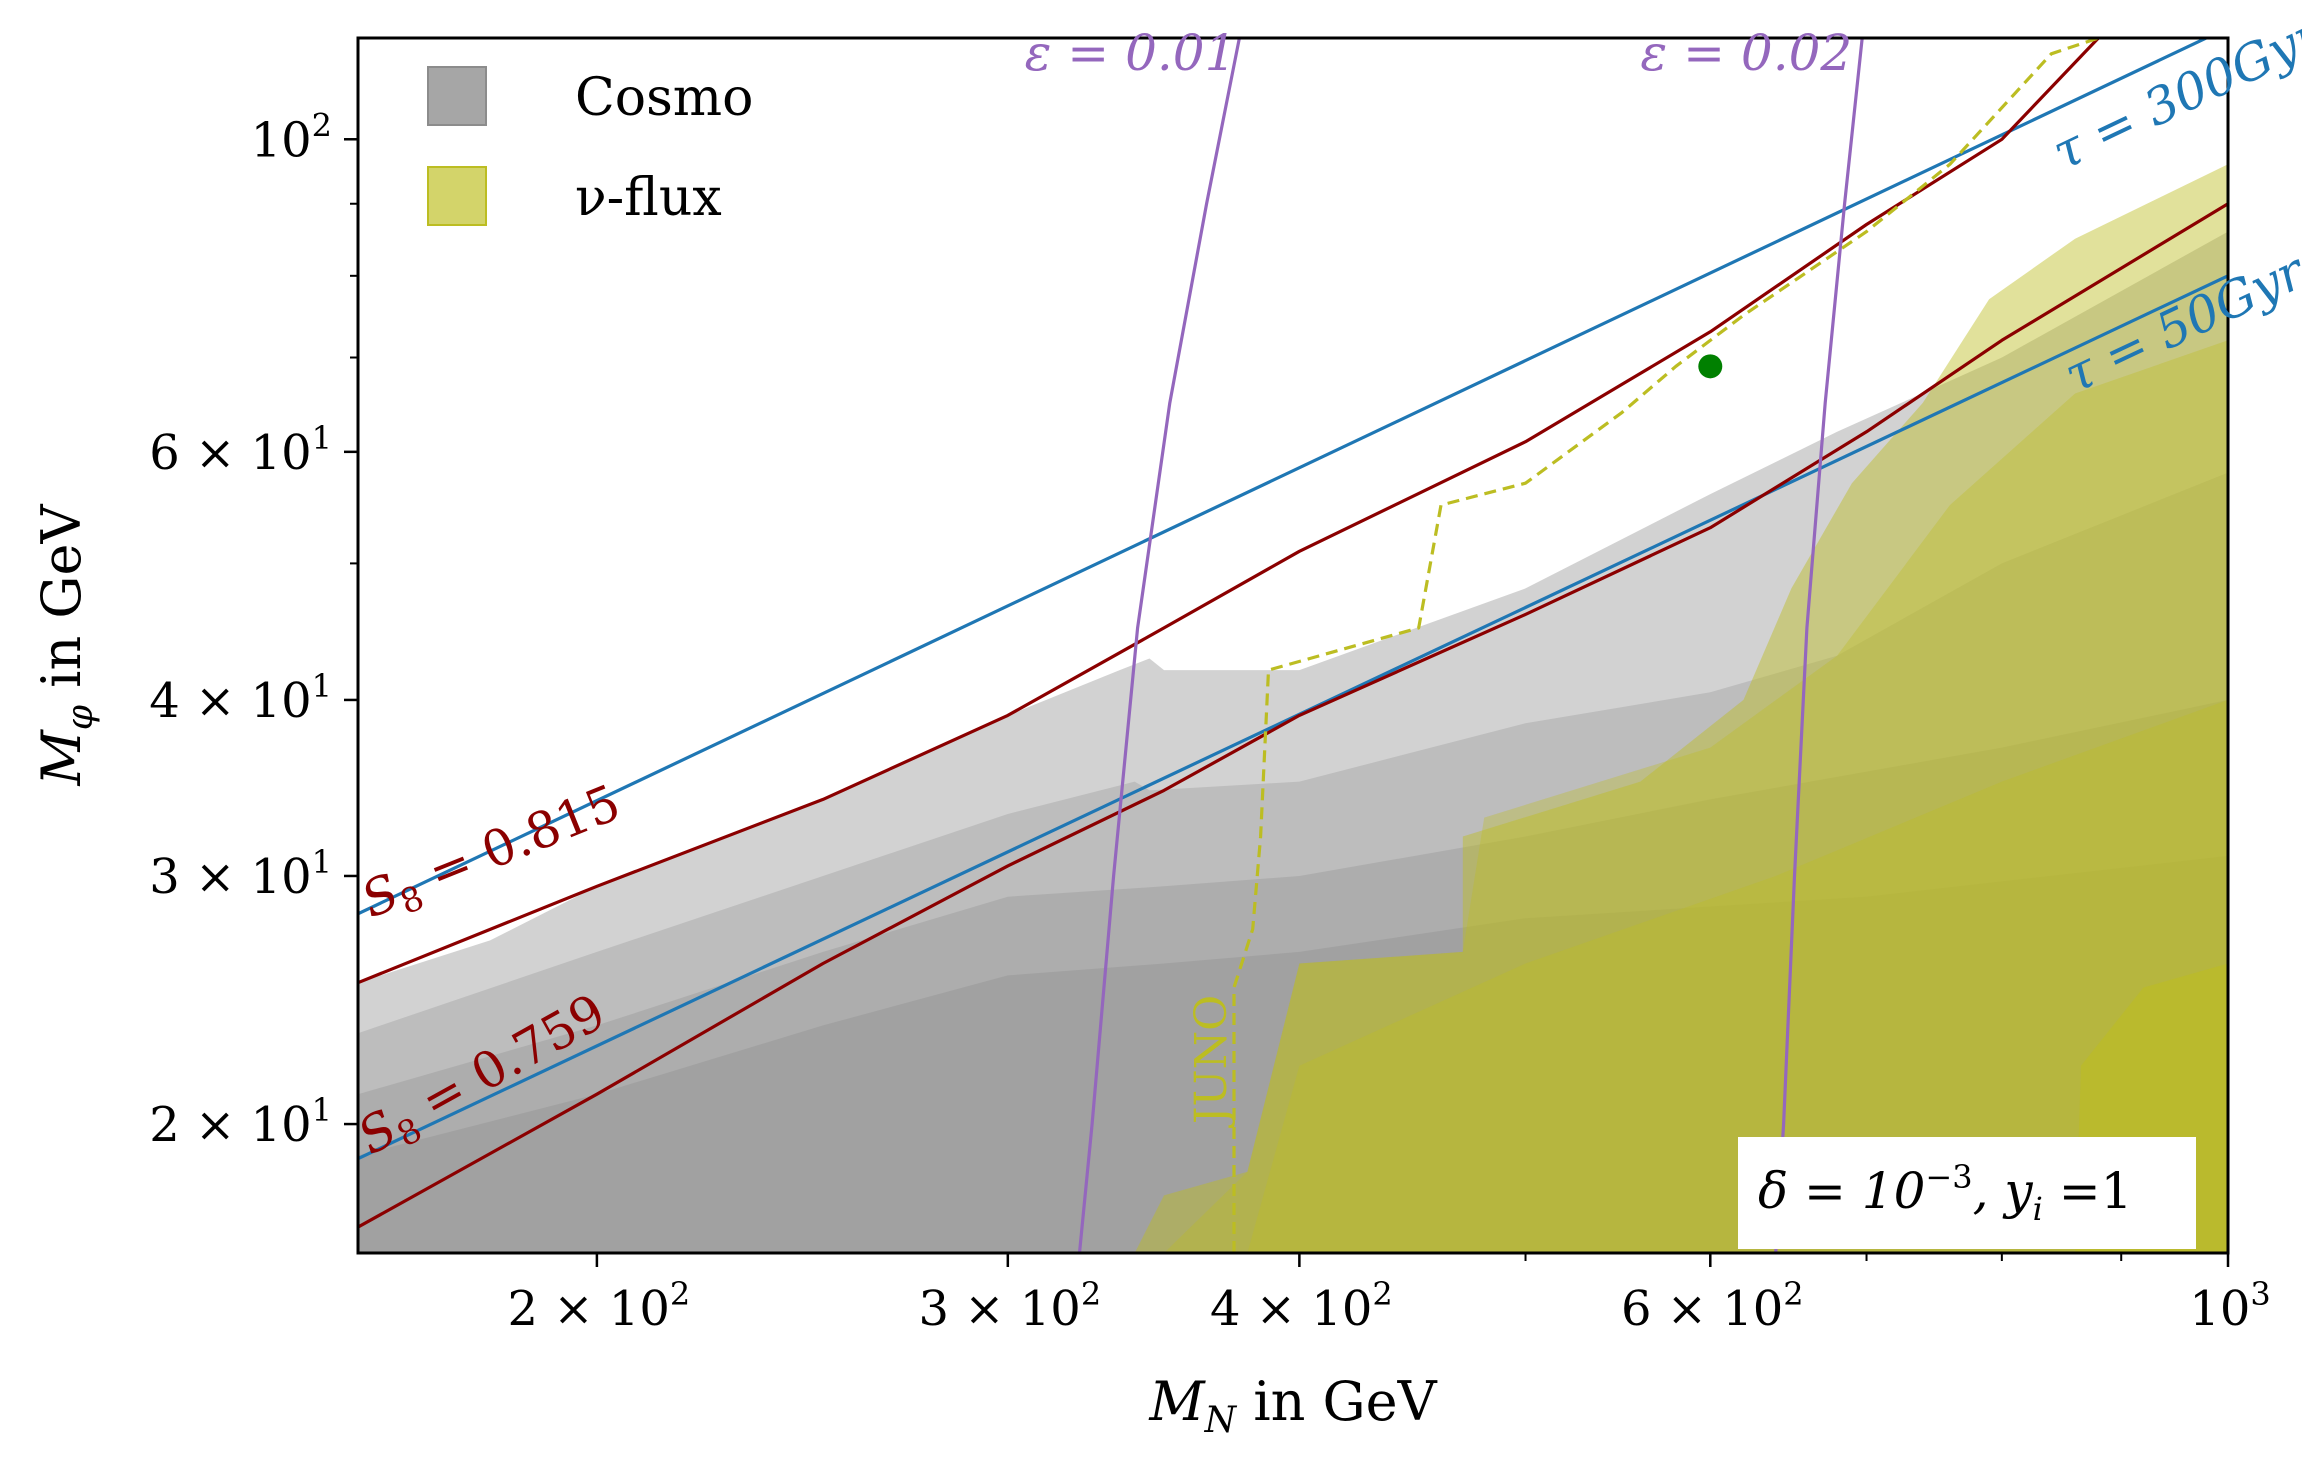  I want to click on legend-label-nu-flux: ν-flux, so click(648, 198).